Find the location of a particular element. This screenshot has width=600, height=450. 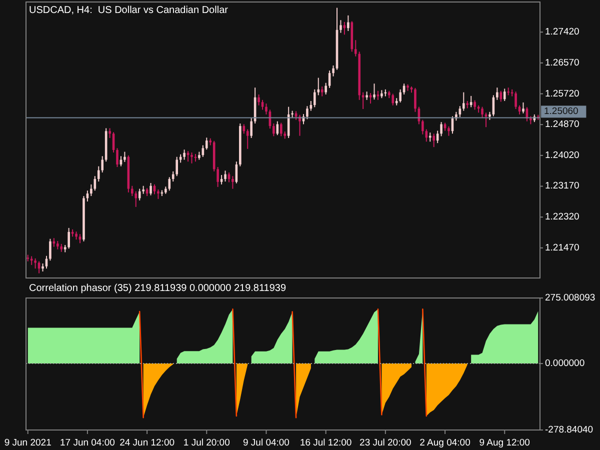

x-tick-label: 24 Jun 12:00 is located at coordinates (147, 443).